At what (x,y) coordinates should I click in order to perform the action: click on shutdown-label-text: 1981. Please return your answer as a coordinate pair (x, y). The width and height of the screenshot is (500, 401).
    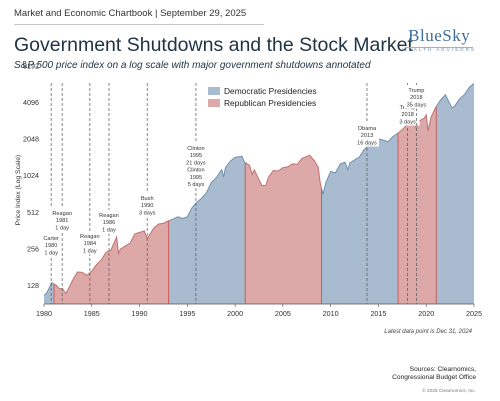
    Looking at the image, I should click on (62, 221).